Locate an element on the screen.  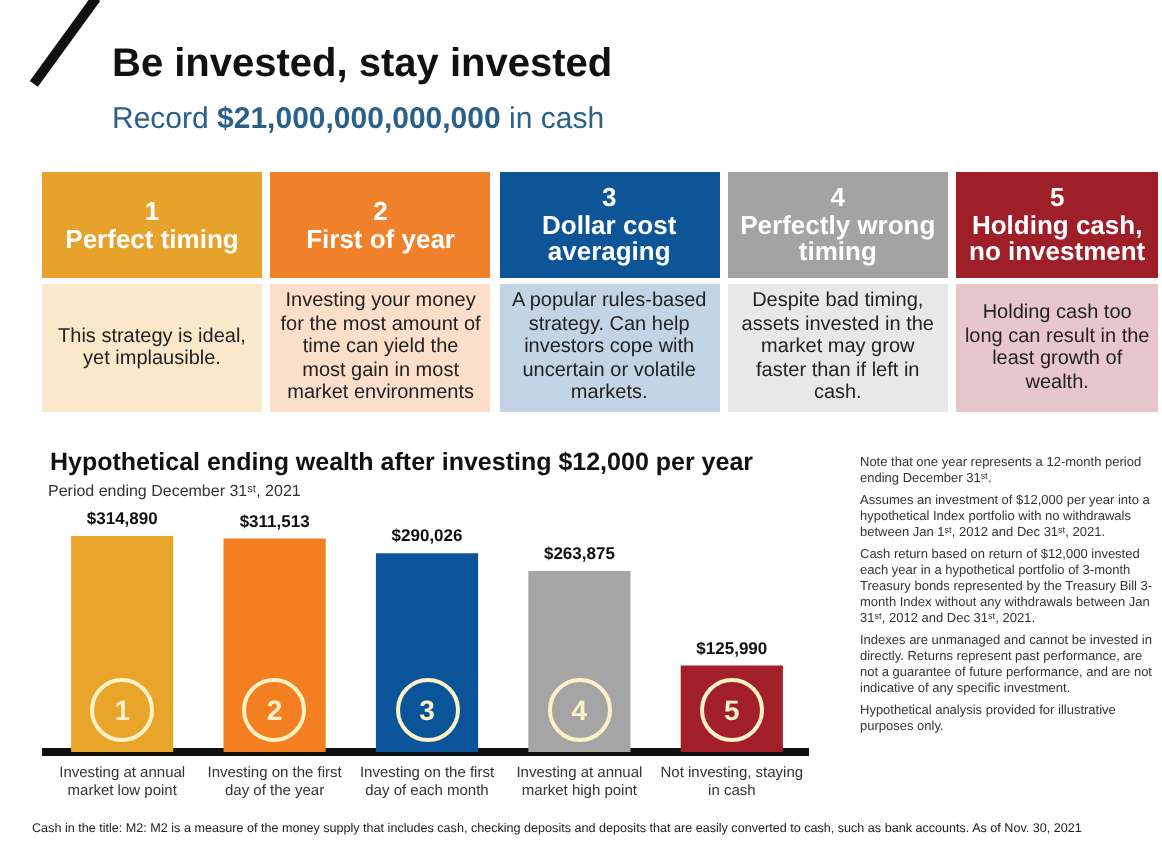
chart-subtitle: Period ending December 31ˢᵗ, 2021 is located at coordinates (174, 492).